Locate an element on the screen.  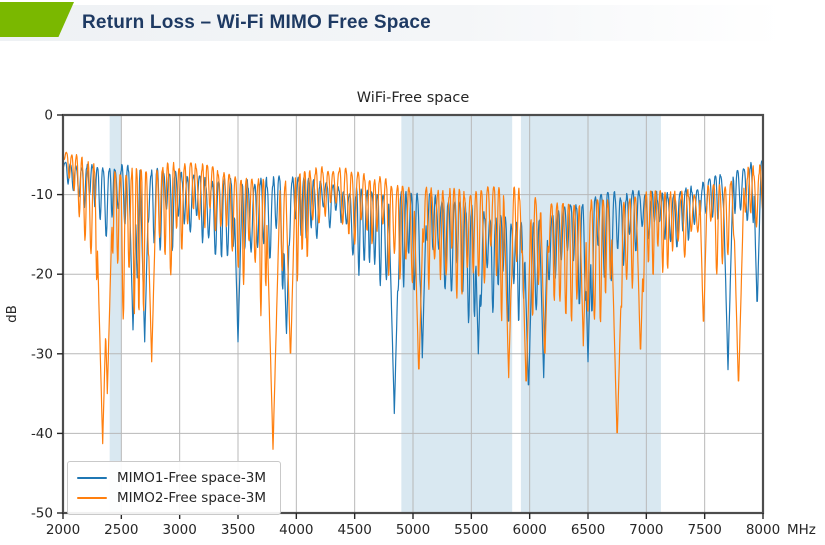
mimo1-line-swatch is located at coordinates (92, 478).